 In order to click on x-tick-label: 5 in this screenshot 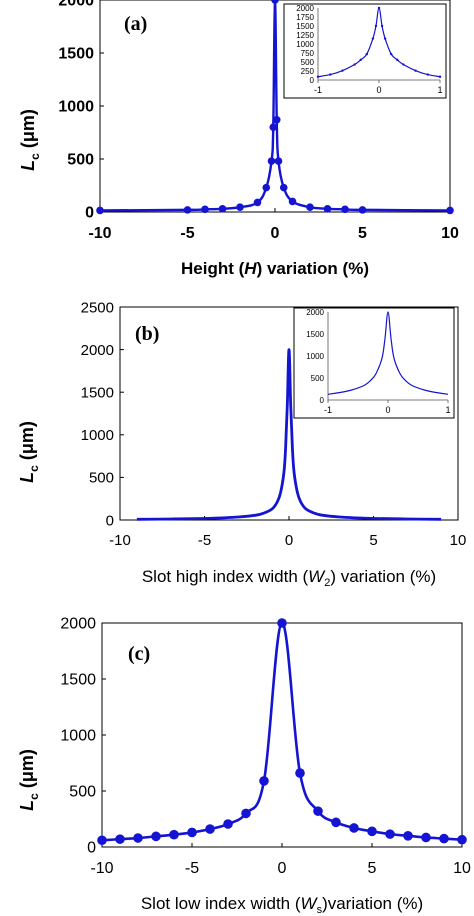, I will do `click(372, 868)`.